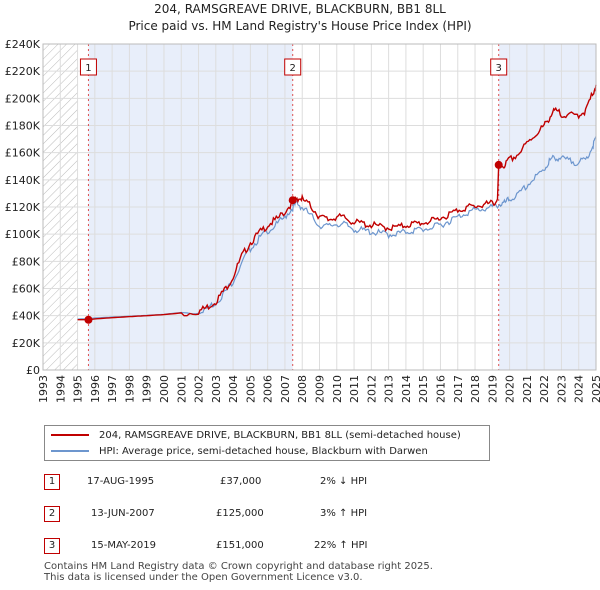 Image resolution: width=600 pixels, height=590 pixels. Describe the element at coordinates (26, 316) in the screenshot. I see `y-tick-label: £40K` at that location.